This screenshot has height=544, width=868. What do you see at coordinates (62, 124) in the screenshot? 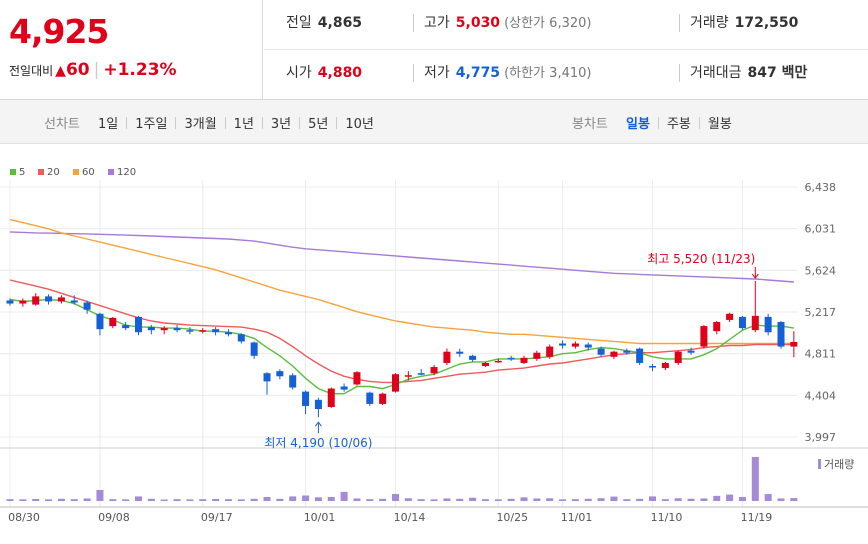
I see `line-chart-header: 선차트` at bounding box center [62, 124].